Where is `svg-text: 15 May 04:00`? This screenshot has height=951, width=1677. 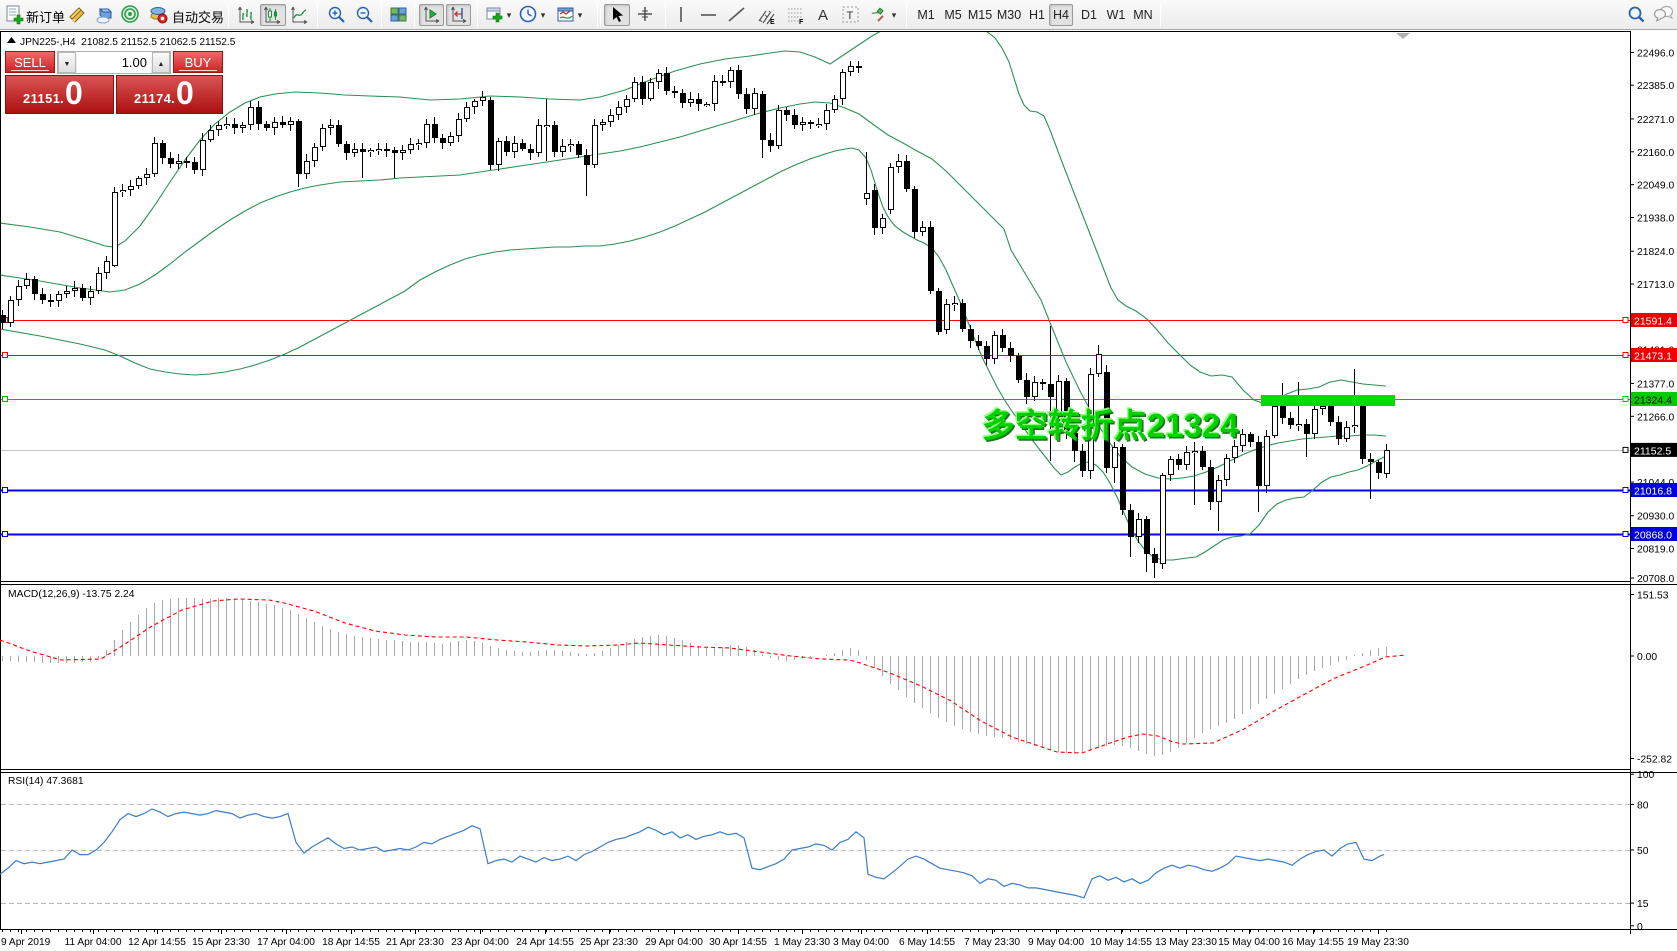
svg-text: 15 May 04:00 is located at coordinates (1249, 942).